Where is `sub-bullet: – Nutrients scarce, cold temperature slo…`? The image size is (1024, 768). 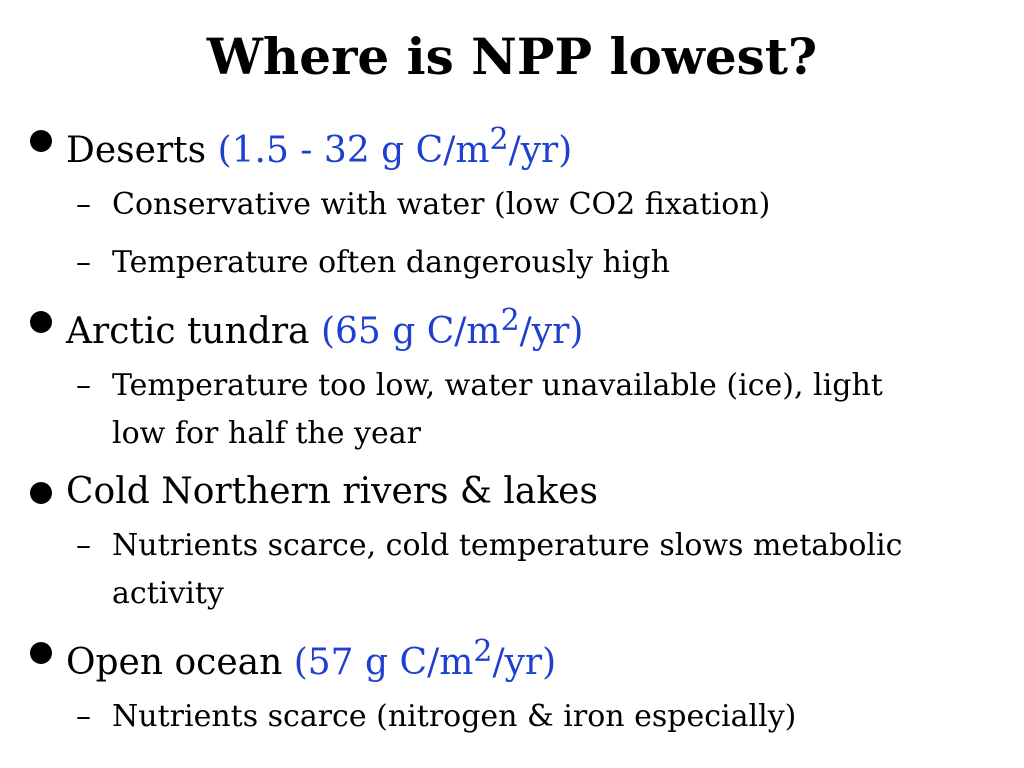 sub-bullet: – Nutrients scarce, cold temperature slo… is located at coordinates (485, 570).